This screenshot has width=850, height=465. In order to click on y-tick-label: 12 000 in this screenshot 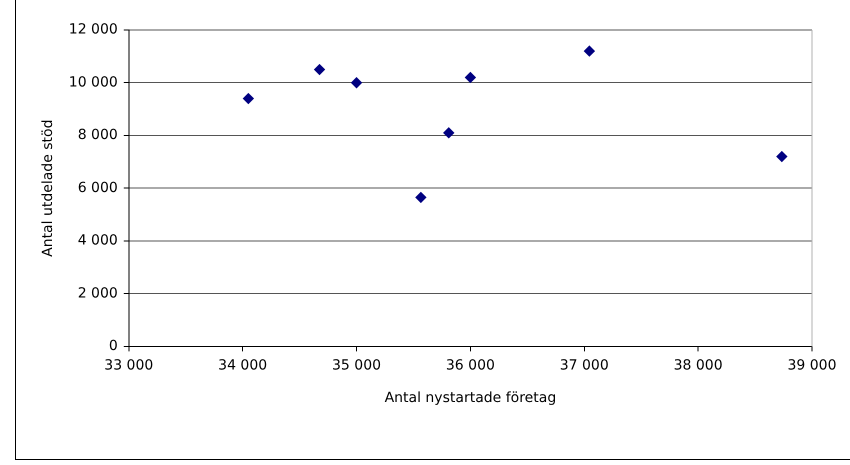, I will do `click(93, 30)`.